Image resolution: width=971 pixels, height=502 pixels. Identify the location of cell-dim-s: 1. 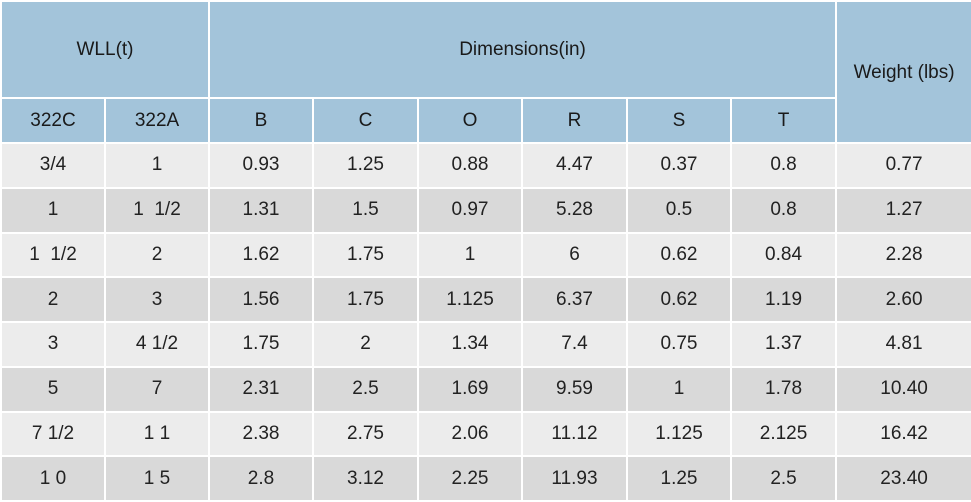
(679, 389).